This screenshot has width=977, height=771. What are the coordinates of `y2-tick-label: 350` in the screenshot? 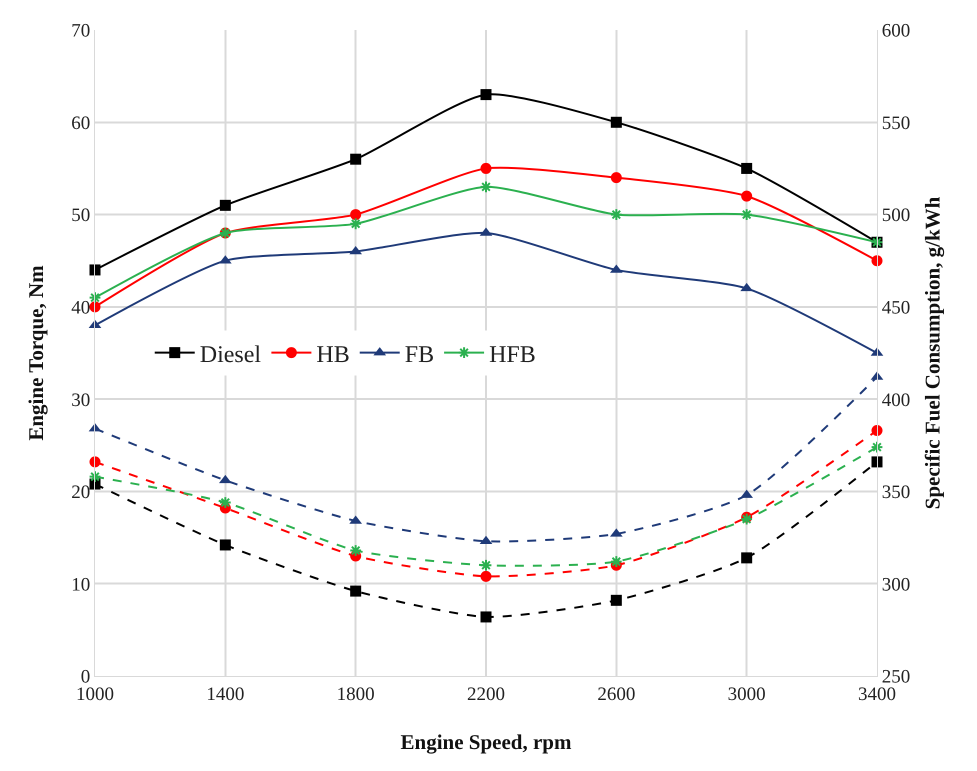 It's located at (896, 493).